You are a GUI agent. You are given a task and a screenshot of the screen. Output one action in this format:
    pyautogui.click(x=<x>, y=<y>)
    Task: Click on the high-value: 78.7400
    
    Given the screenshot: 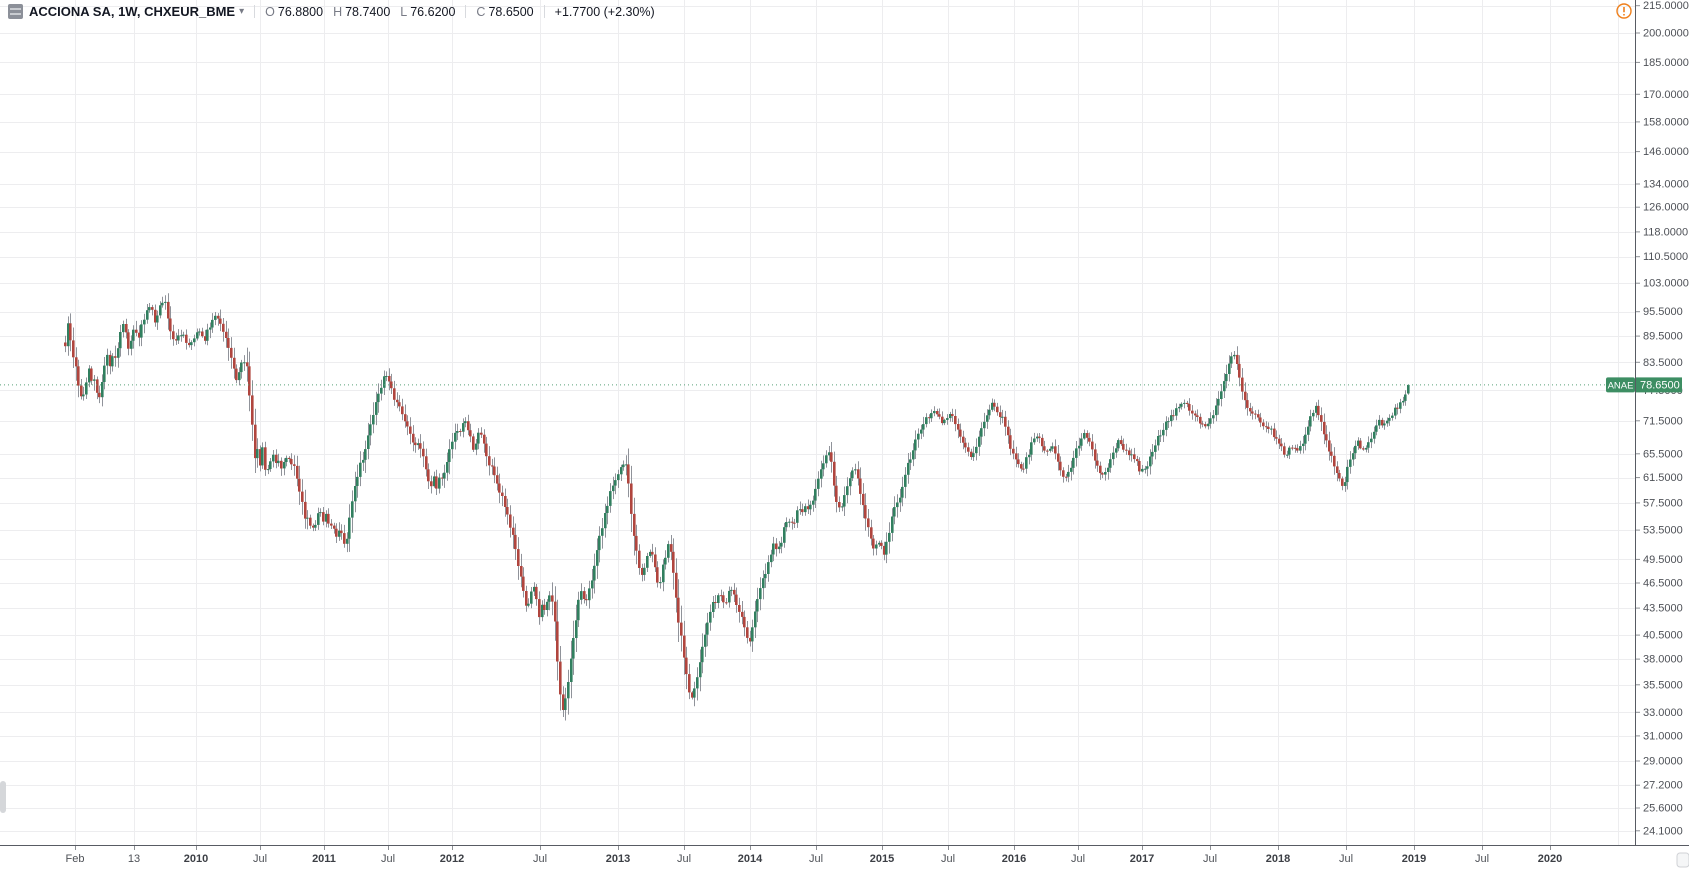 What is the action you would take?
    pyautogui.click(x=368, y=11)
    